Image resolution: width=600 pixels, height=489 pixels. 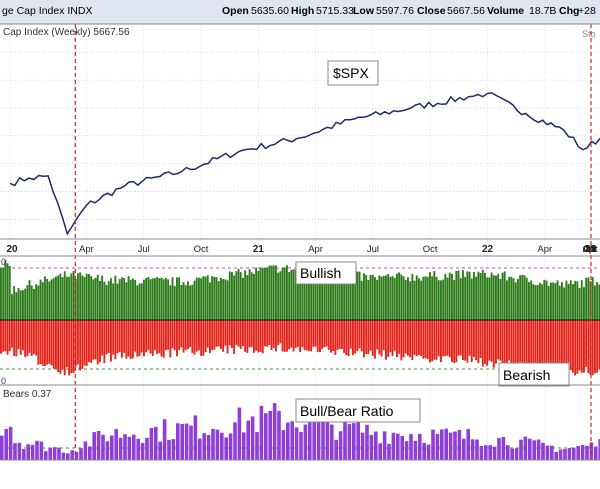 What do you see at coordinates (364, 11) in the screenshot?
I see `header-low-label: Low` at bounding box center [364, 11].